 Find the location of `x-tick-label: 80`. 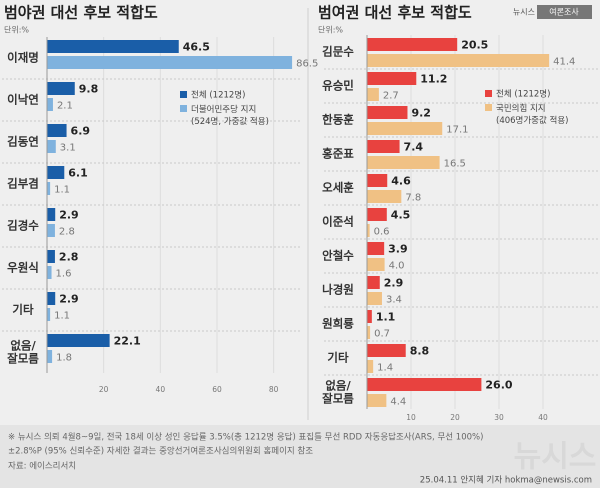

x-tick-label: 80 is located at coordinates (274, 389).